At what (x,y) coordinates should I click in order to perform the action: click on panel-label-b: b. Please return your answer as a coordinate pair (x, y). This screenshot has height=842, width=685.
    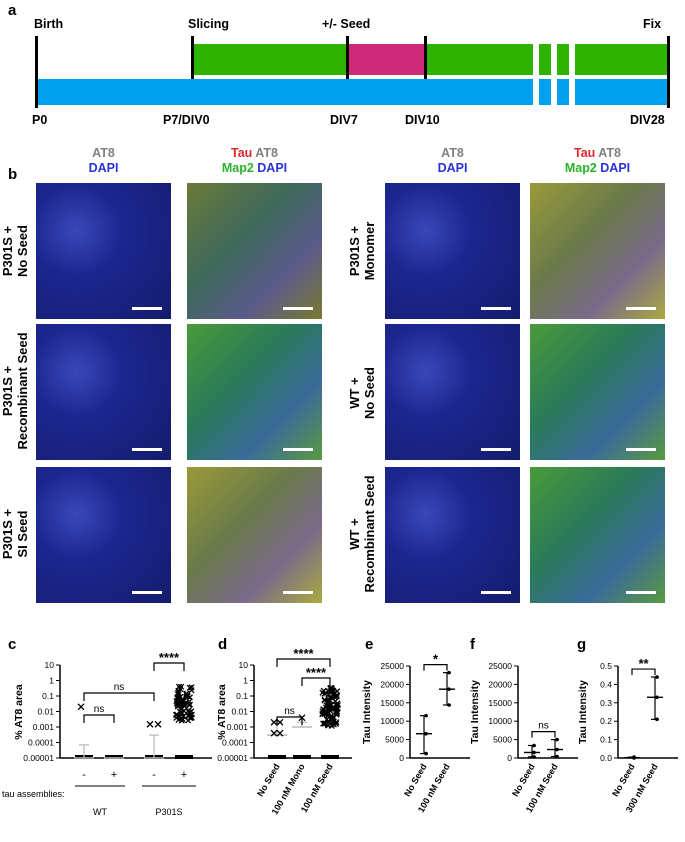
    Looking at the image, I should click on (13, 174).